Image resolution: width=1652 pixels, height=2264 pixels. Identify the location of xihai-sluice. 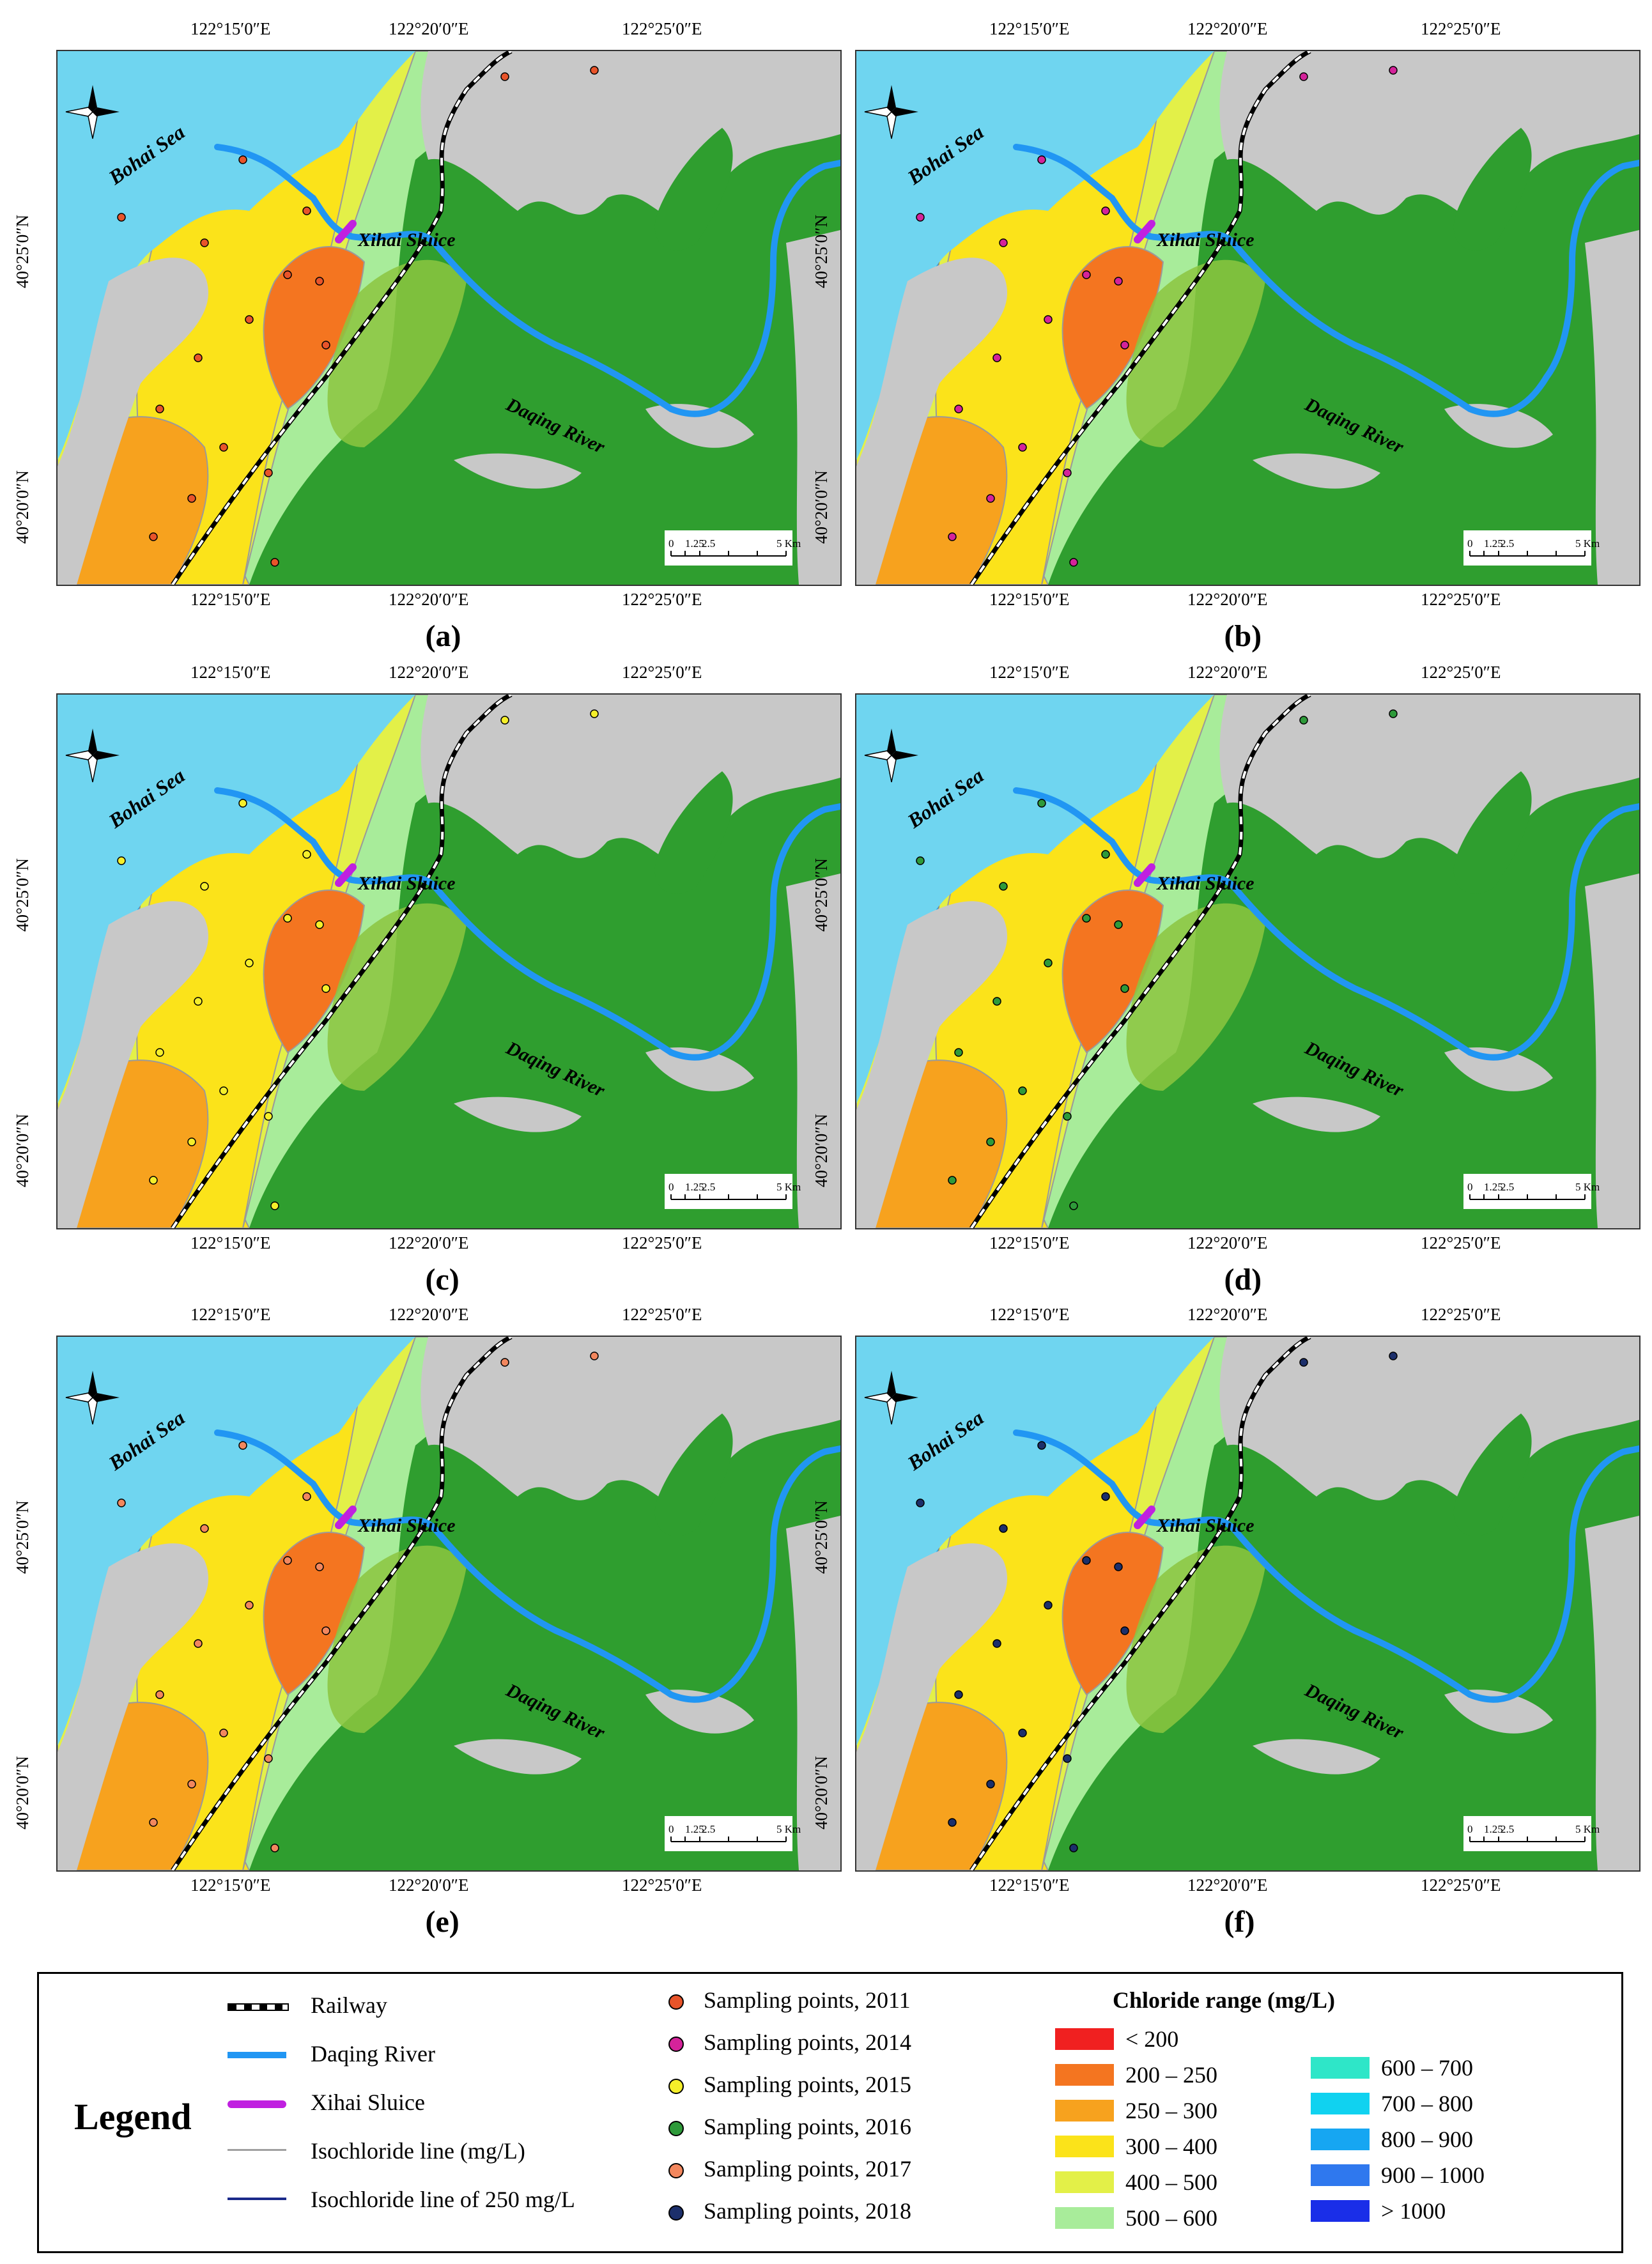
(1144, 231).